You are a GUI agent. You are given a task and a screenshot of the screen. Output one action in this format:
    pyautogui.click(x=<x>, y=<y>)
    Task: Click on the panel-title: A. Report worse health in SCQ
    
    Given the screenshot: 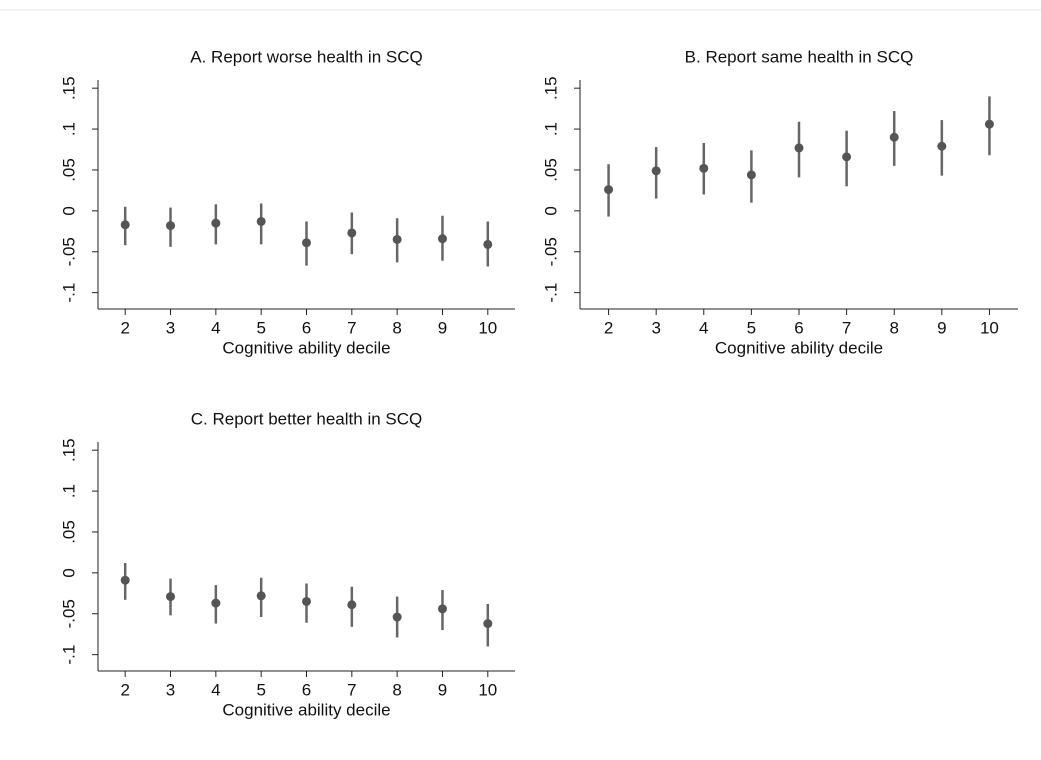 What is the action you would take?
    pyautogui.click(x=306, y=56)
    